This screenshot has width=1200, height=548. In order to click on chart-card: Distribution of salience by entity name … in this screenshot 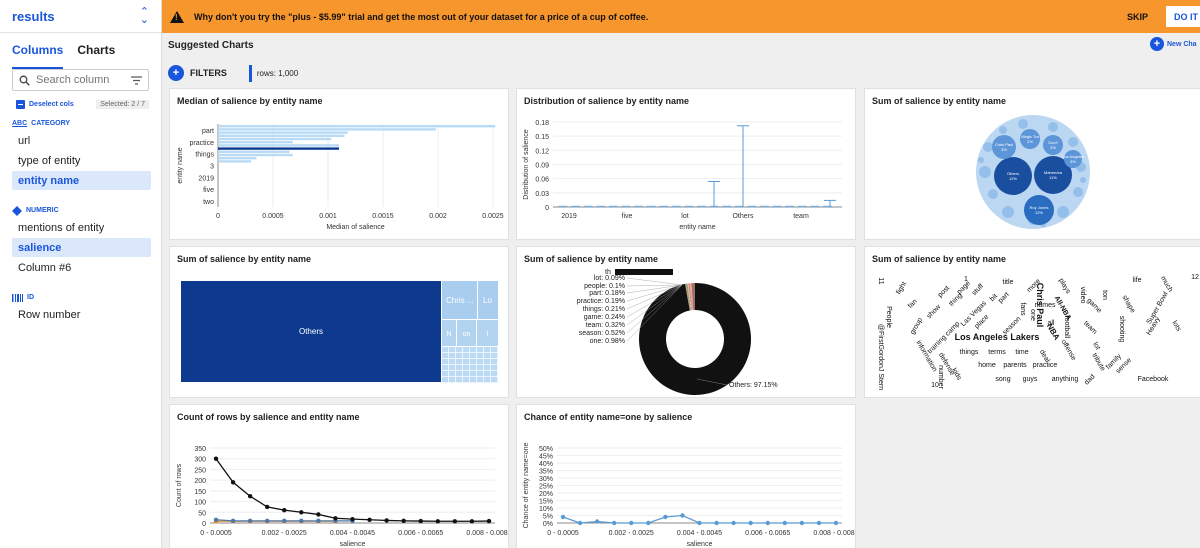, I will do `click(686, 164)`.